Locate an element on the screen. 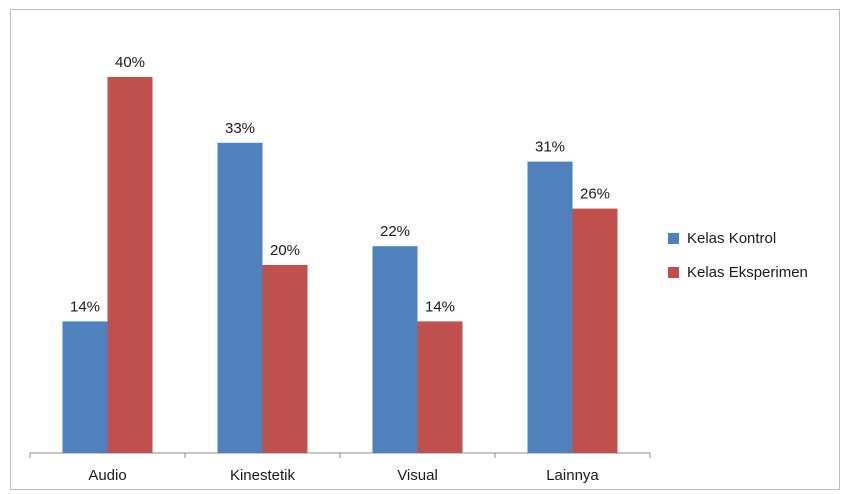 The width and height of the screenshot is (843, 494). legend-item-kelas-eksperimen: Kelas Eksperimen is located at coordinates (738, 272).